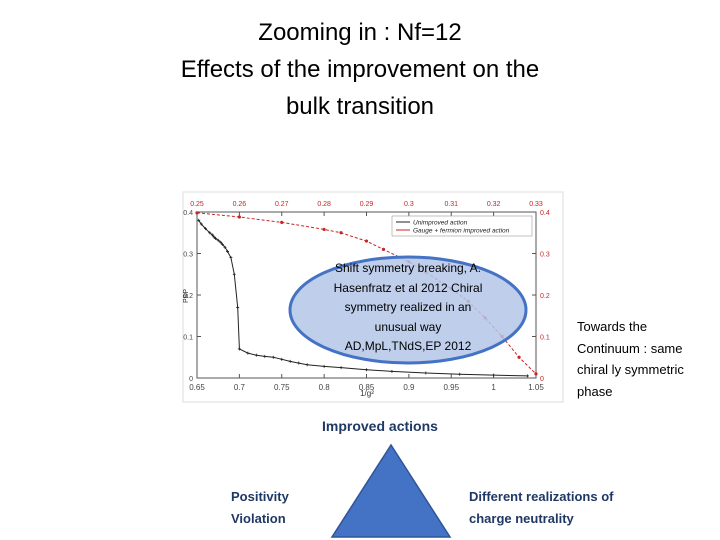  I want to click on ellipse-line: AD,MpL,TNdS,EP 2012, so click(408, 346).